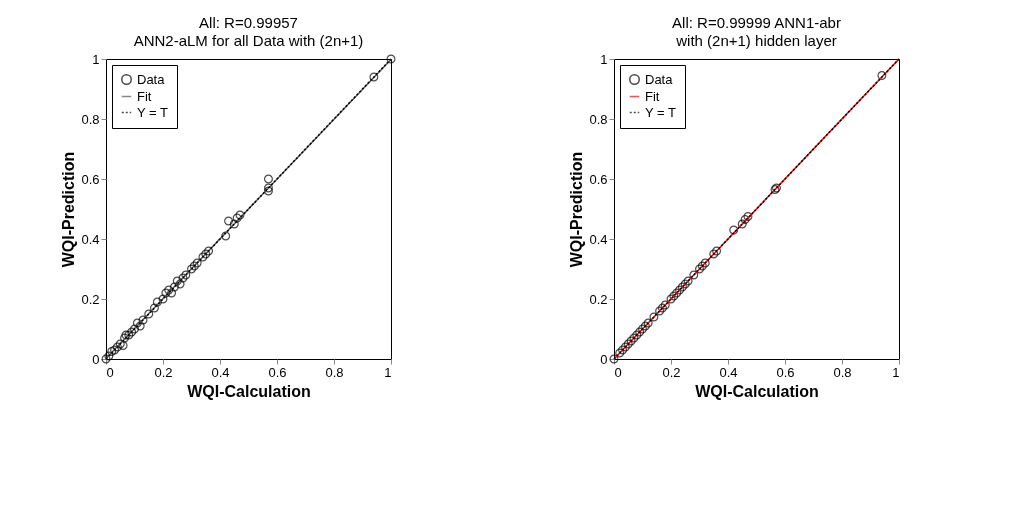 This screenshot has width=1010, height=519. Describe the element at coordinates (756, 22) in the screenshot. I see `chart-title: All: R=0.99999 ANN1-abr` at that location.